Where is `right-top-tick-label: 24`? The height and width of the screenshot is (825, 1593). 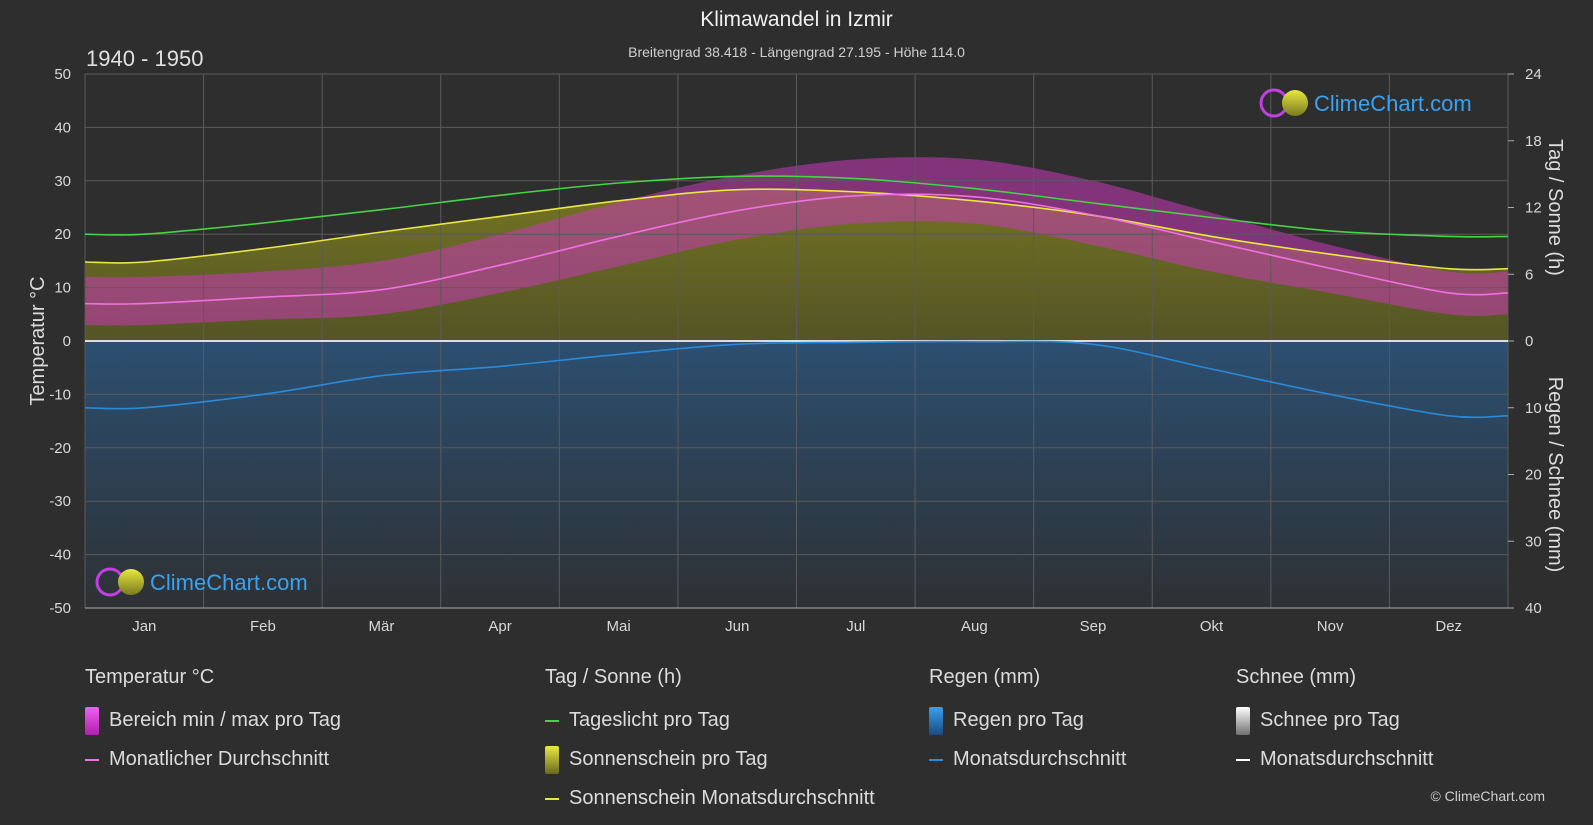
right-top-tick-label: 24 is located at coordinates (1533, 74).